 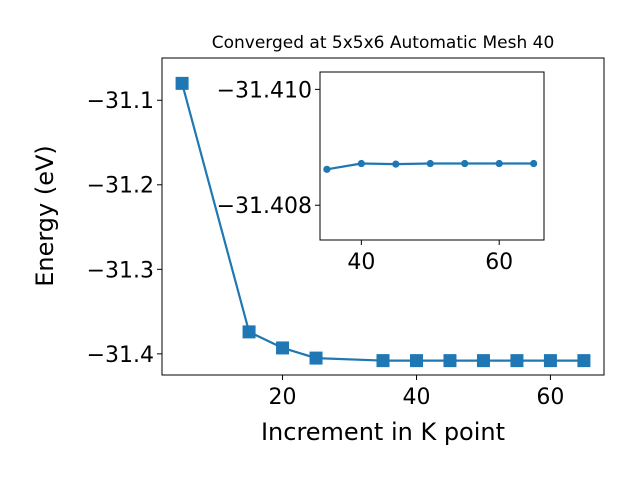 I want to click on inset-x-tick-label: 60, so click(x=499, y=262).